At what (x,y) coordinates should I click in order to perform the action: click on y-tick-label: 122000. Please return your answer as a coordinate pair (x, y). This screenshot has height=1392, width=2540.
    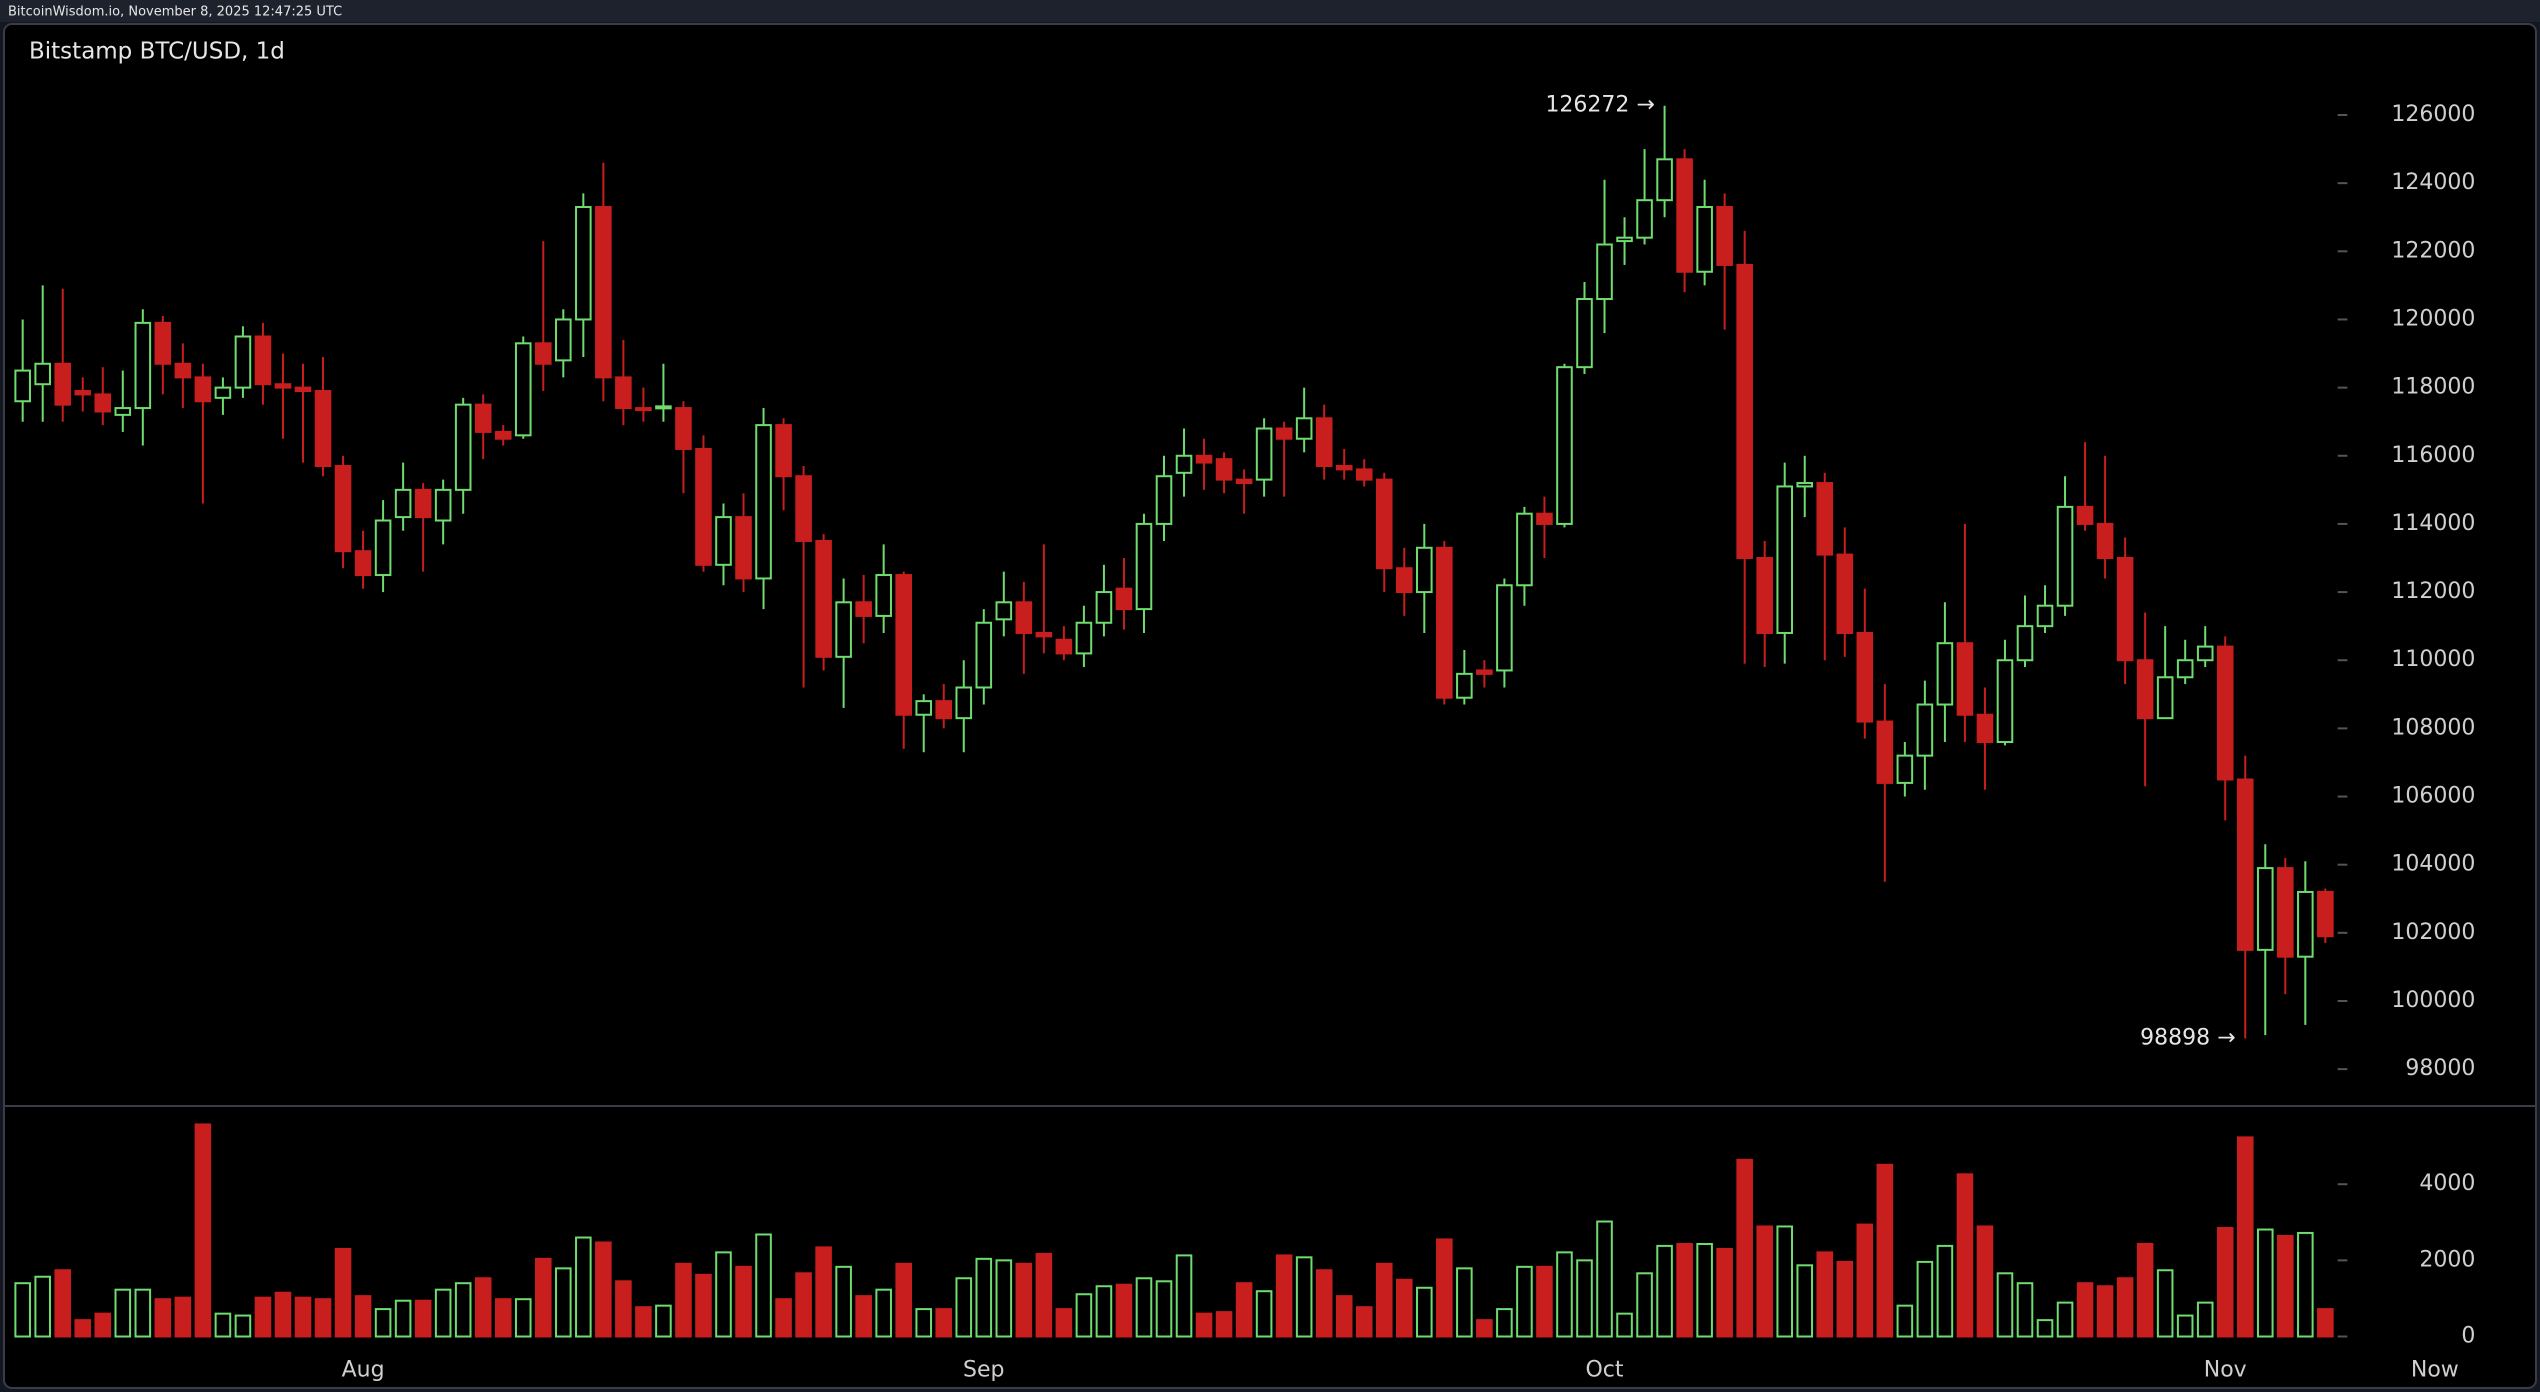
    Looking at the image, I should click on (2433, 250).